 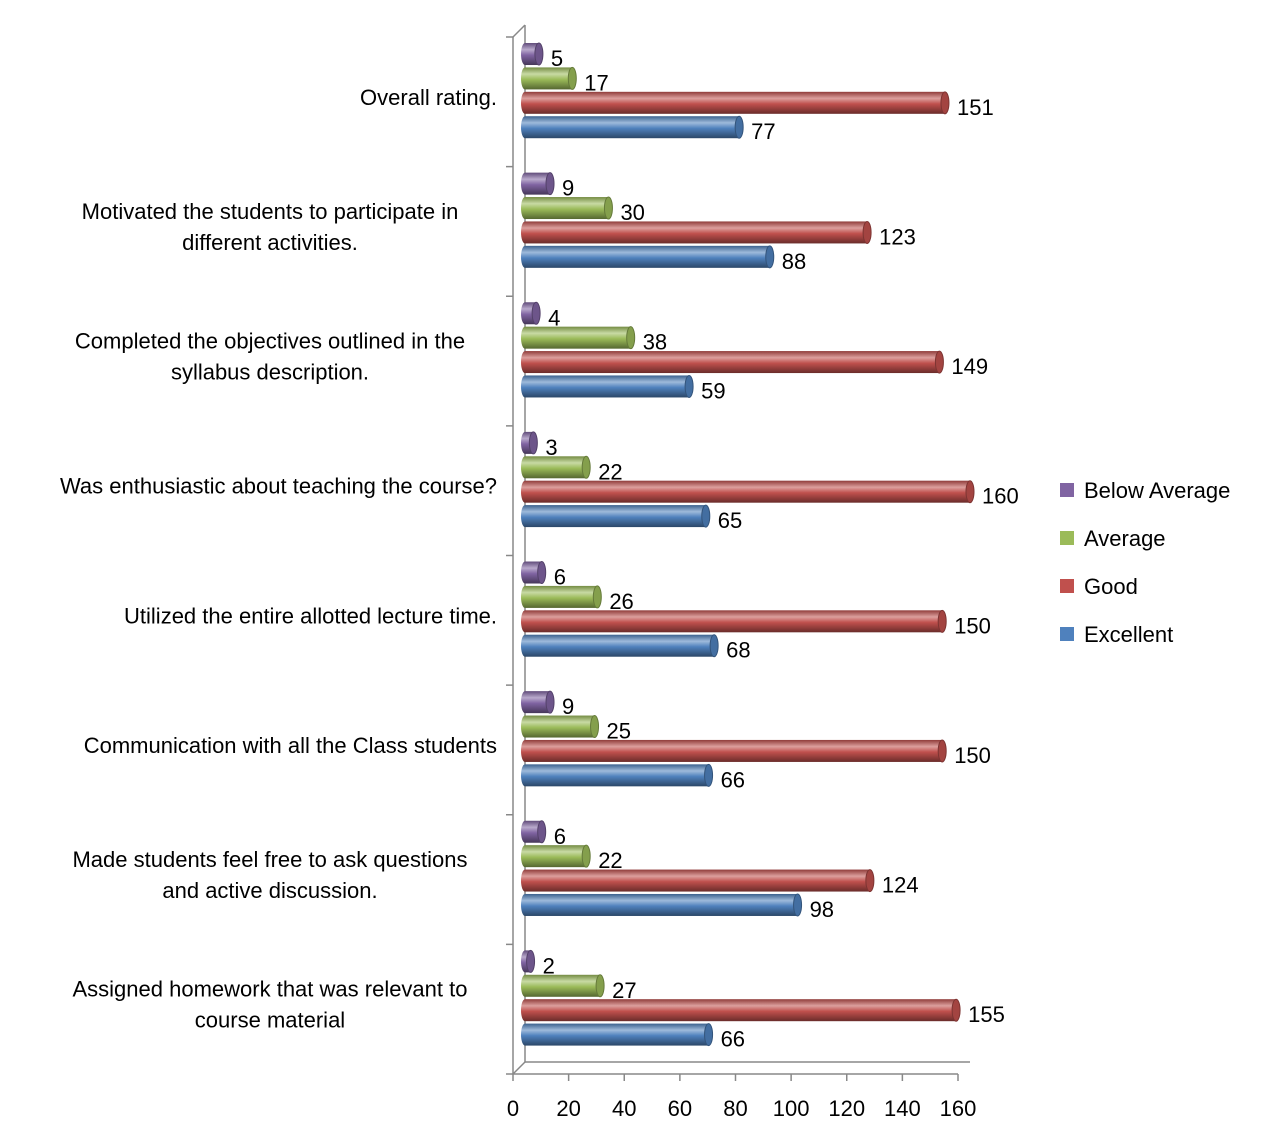 I want to click on data-label-excellent: 68, so click(x=738, y=650).